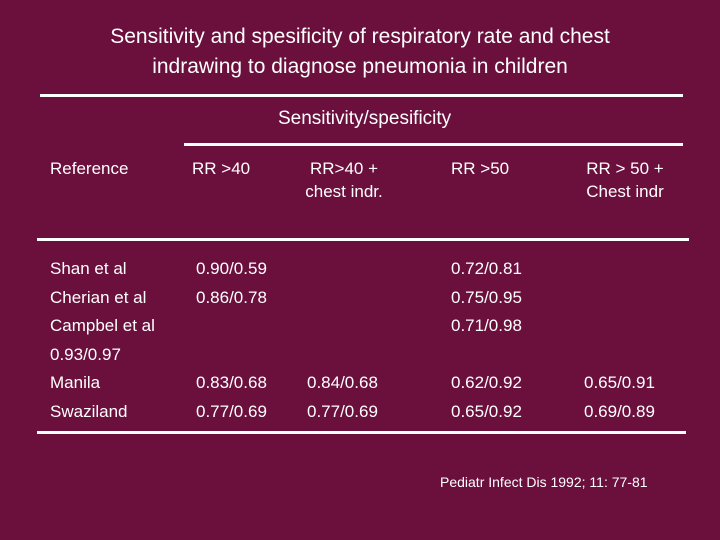 This screenshot has height=540, width=720. I want to click on column-header-rr40: RR >40, so click(221, 168).